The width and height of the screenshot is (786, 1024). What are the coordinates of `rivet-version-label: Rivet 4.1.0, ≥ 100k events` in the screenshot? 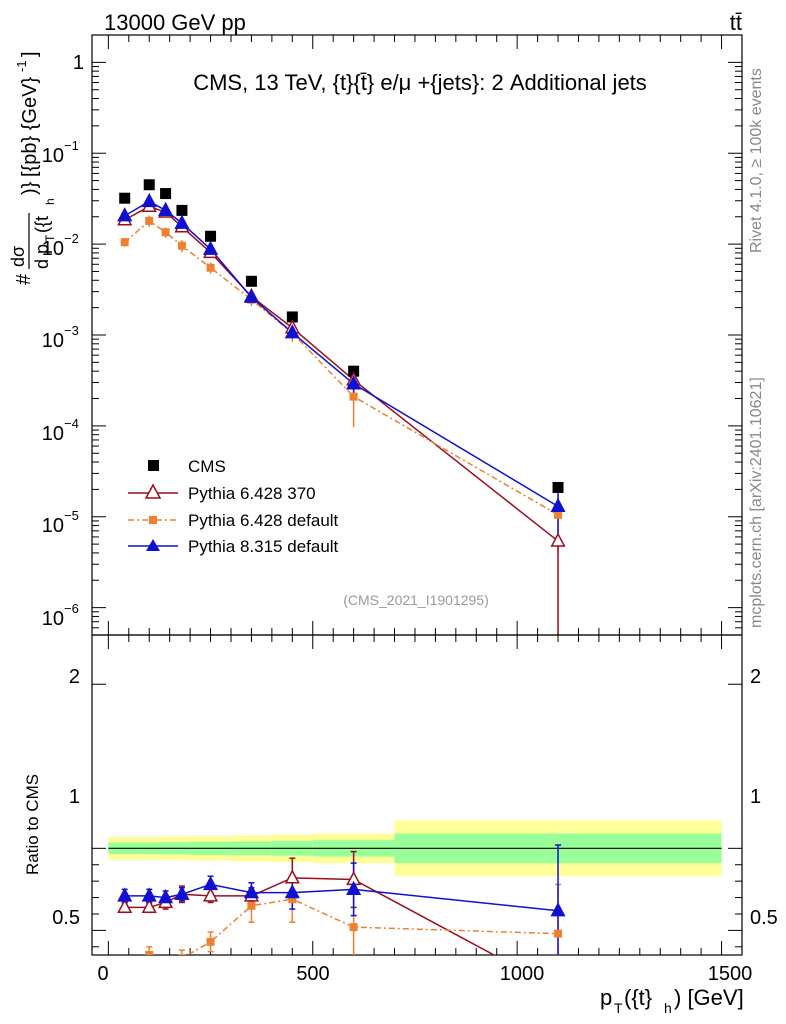 It's located at (756, 160).